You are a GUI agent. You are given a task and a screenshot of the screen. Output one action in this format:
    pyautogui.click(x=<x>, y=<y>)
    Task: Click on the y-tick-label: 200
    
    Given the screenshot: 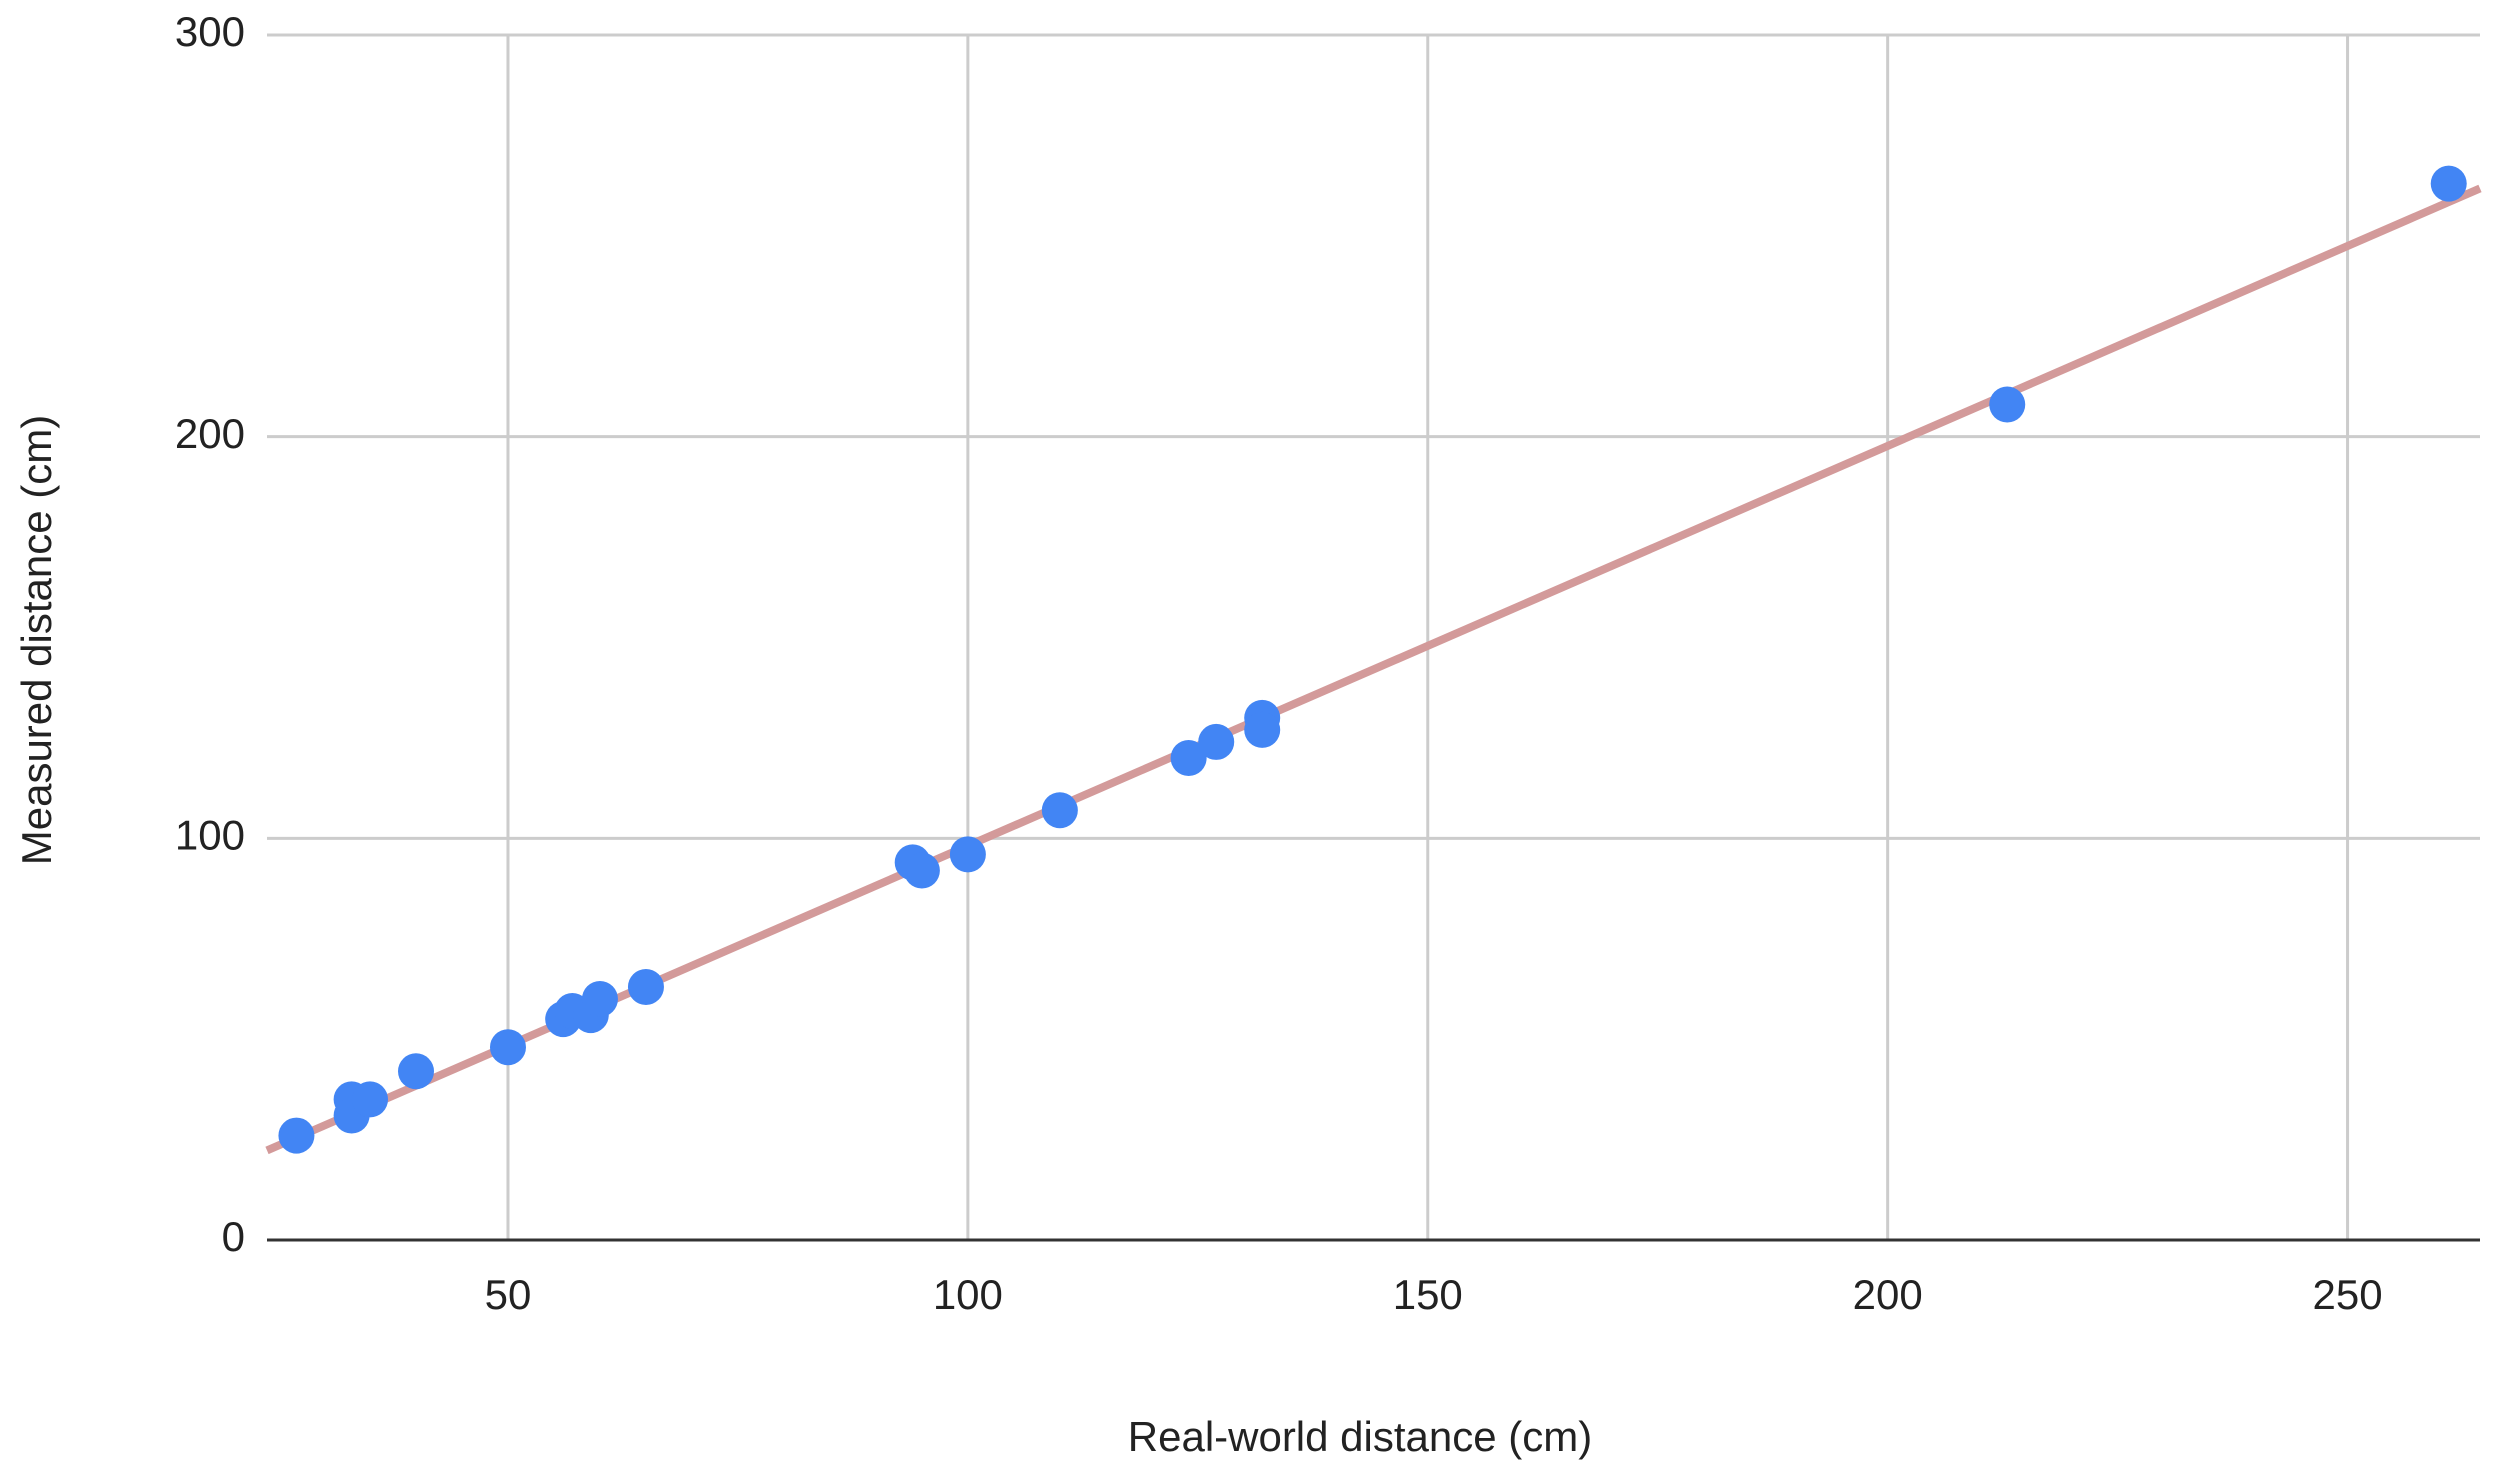 What is the action you would take?
    pyautogui.click(x=210, y=433)
    